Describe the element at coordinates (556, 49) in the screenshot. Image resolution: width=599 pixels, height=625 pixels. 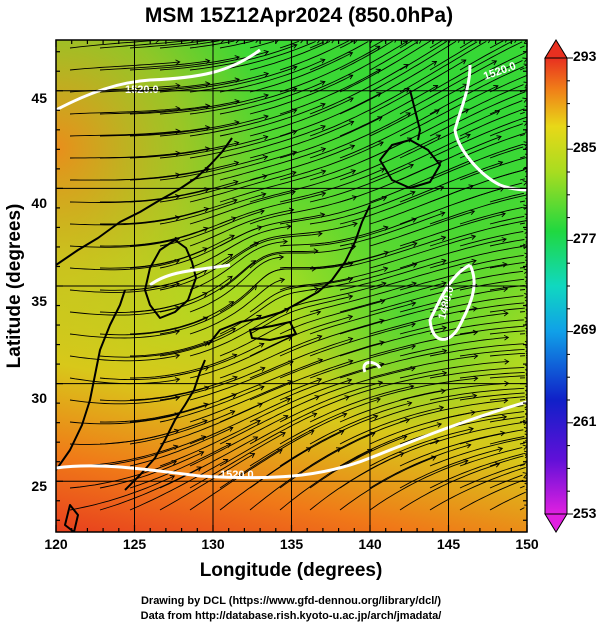
I see `colorbar-top-arrow` at that location.